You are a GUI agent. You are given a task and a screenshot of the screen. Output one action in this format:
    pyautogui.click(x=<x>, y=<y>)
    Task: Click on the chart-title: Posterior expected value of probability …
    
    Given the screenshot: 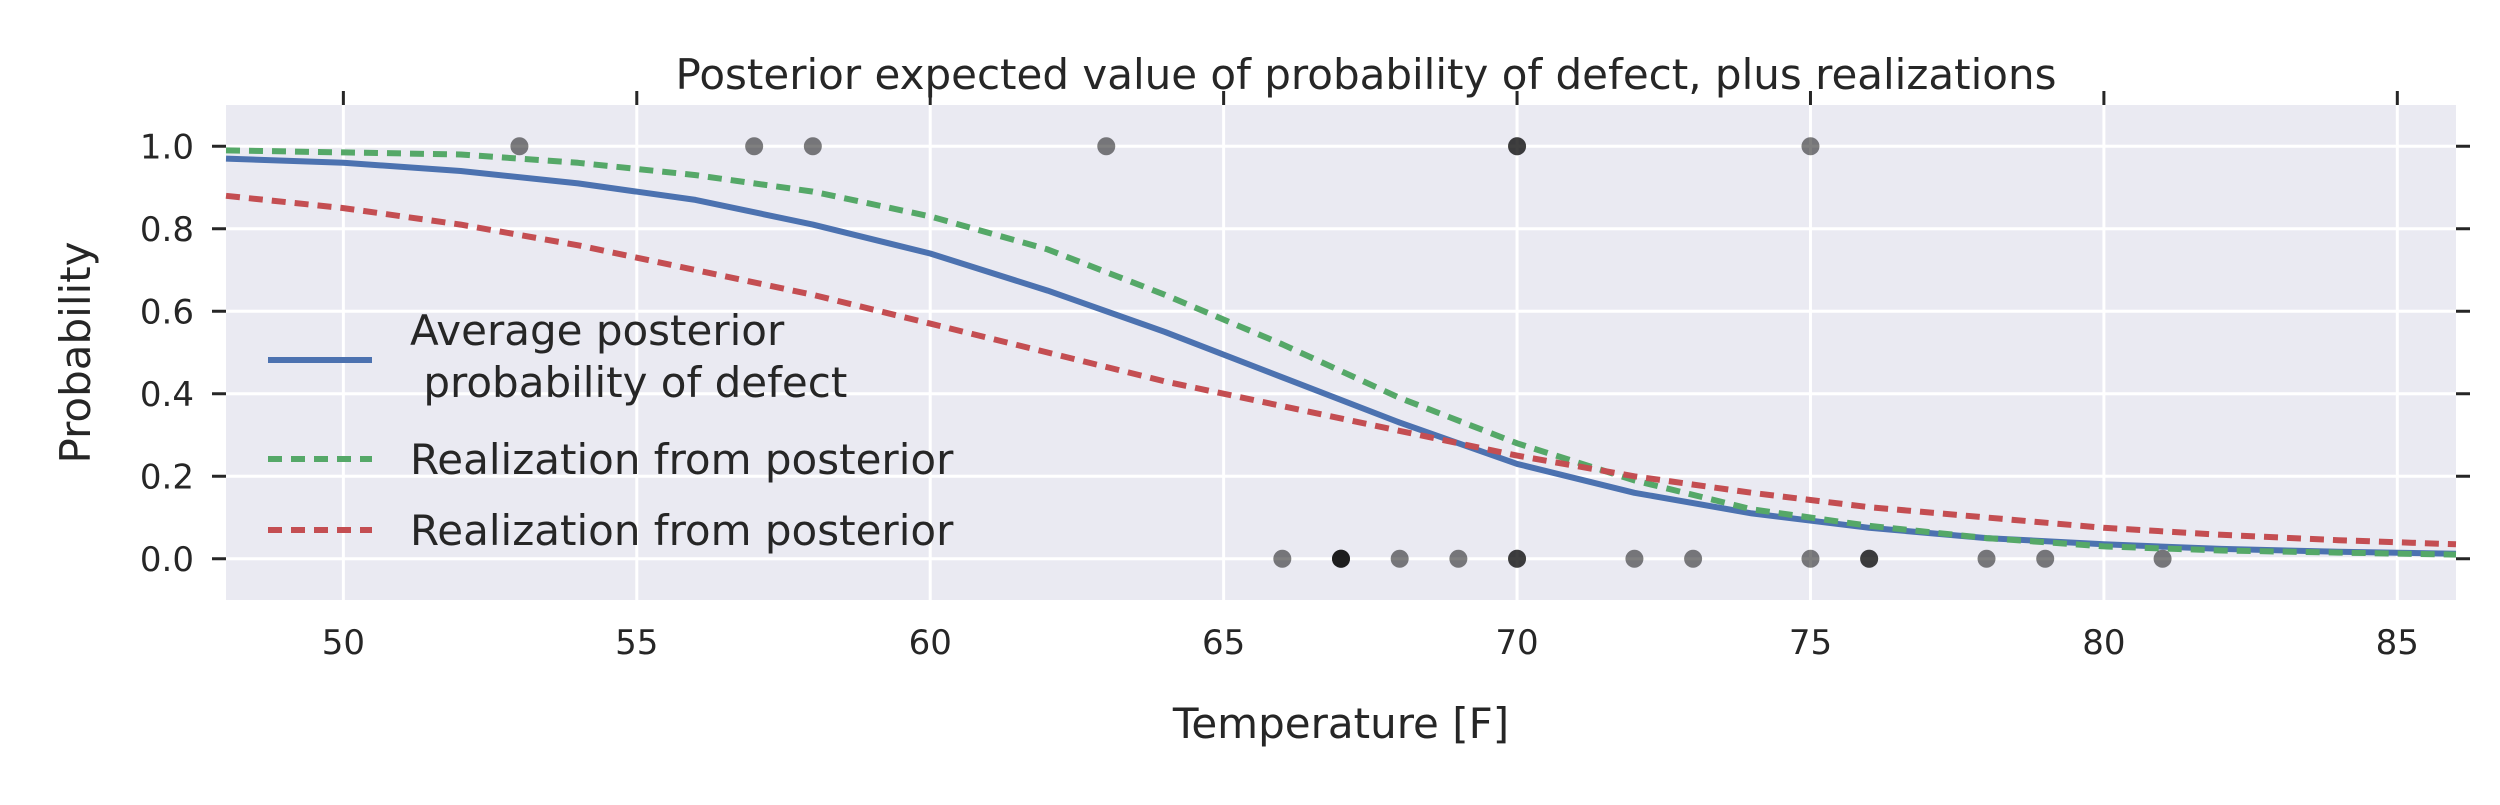 What is the action you would take?
    pyautogui.click(x=1366, y=74)
    